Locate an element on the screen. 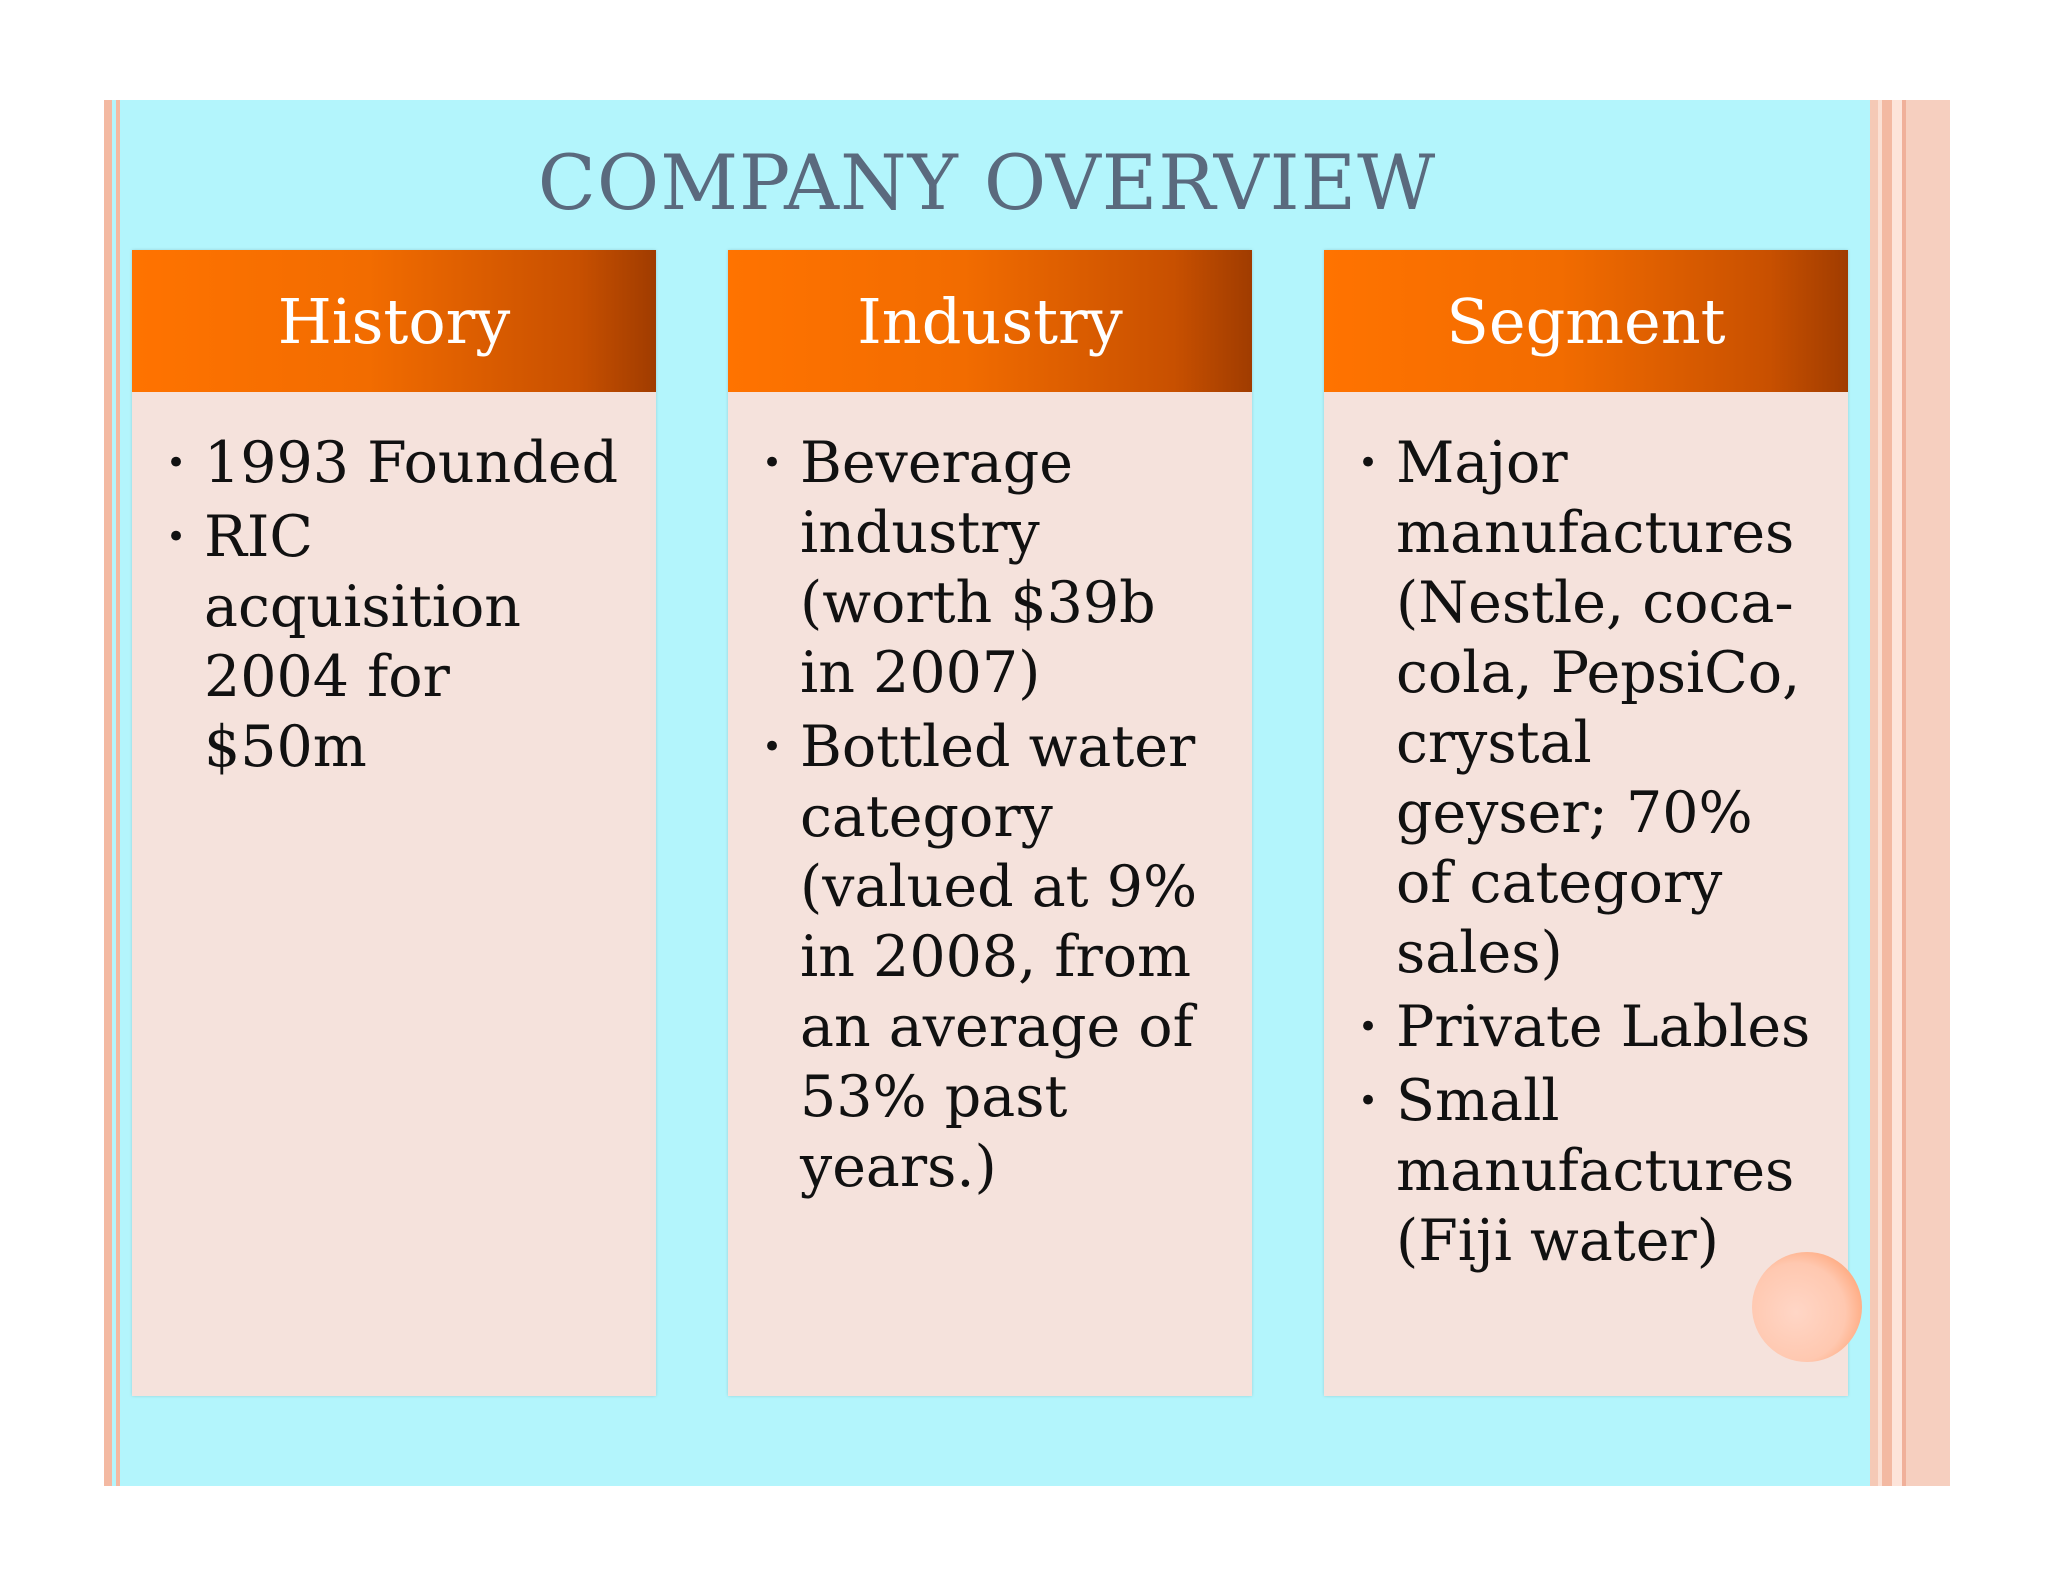  list-item-text: Beverage industry (worth $39b in 2007) is located at coordinates (978, 568).